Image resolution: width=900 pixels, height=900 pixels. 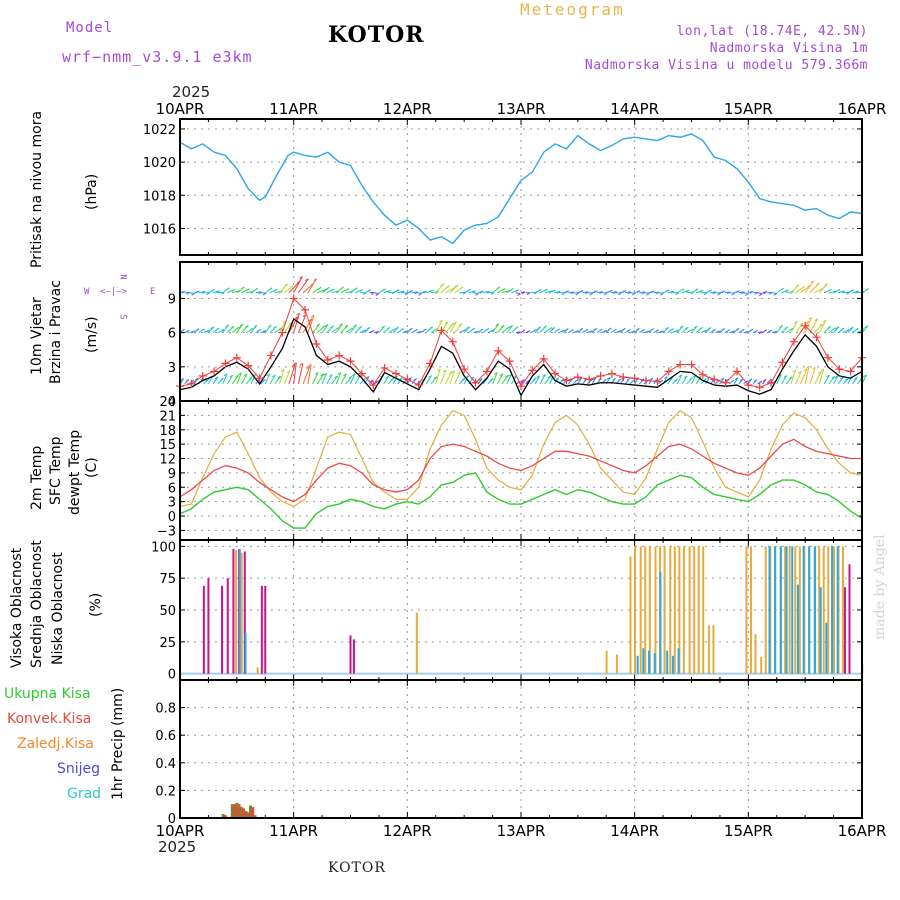 I want to click on y-tick-label: 0, so click(x=172, y=819).